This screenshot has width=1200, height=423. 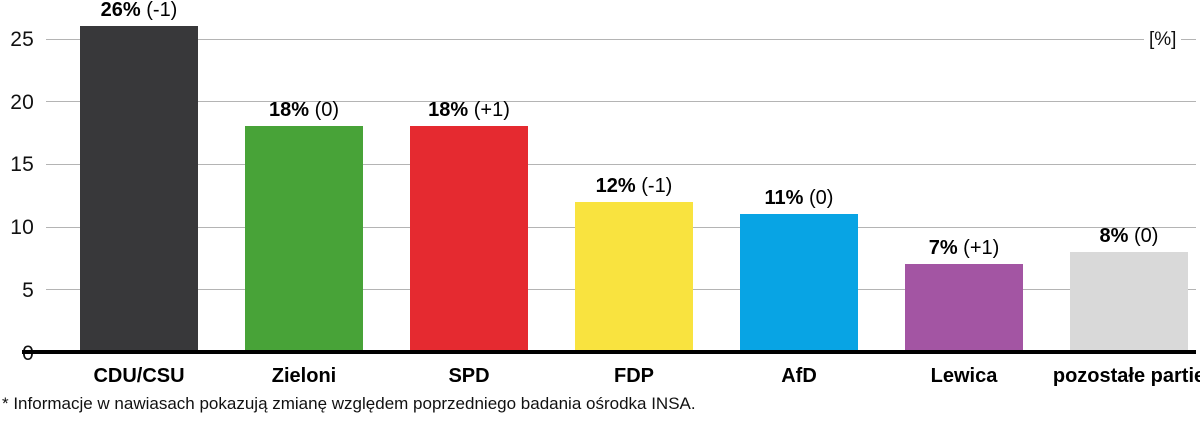 I want to click on bar-label-lewica: 7% (+1), so click(x=964, y=248).